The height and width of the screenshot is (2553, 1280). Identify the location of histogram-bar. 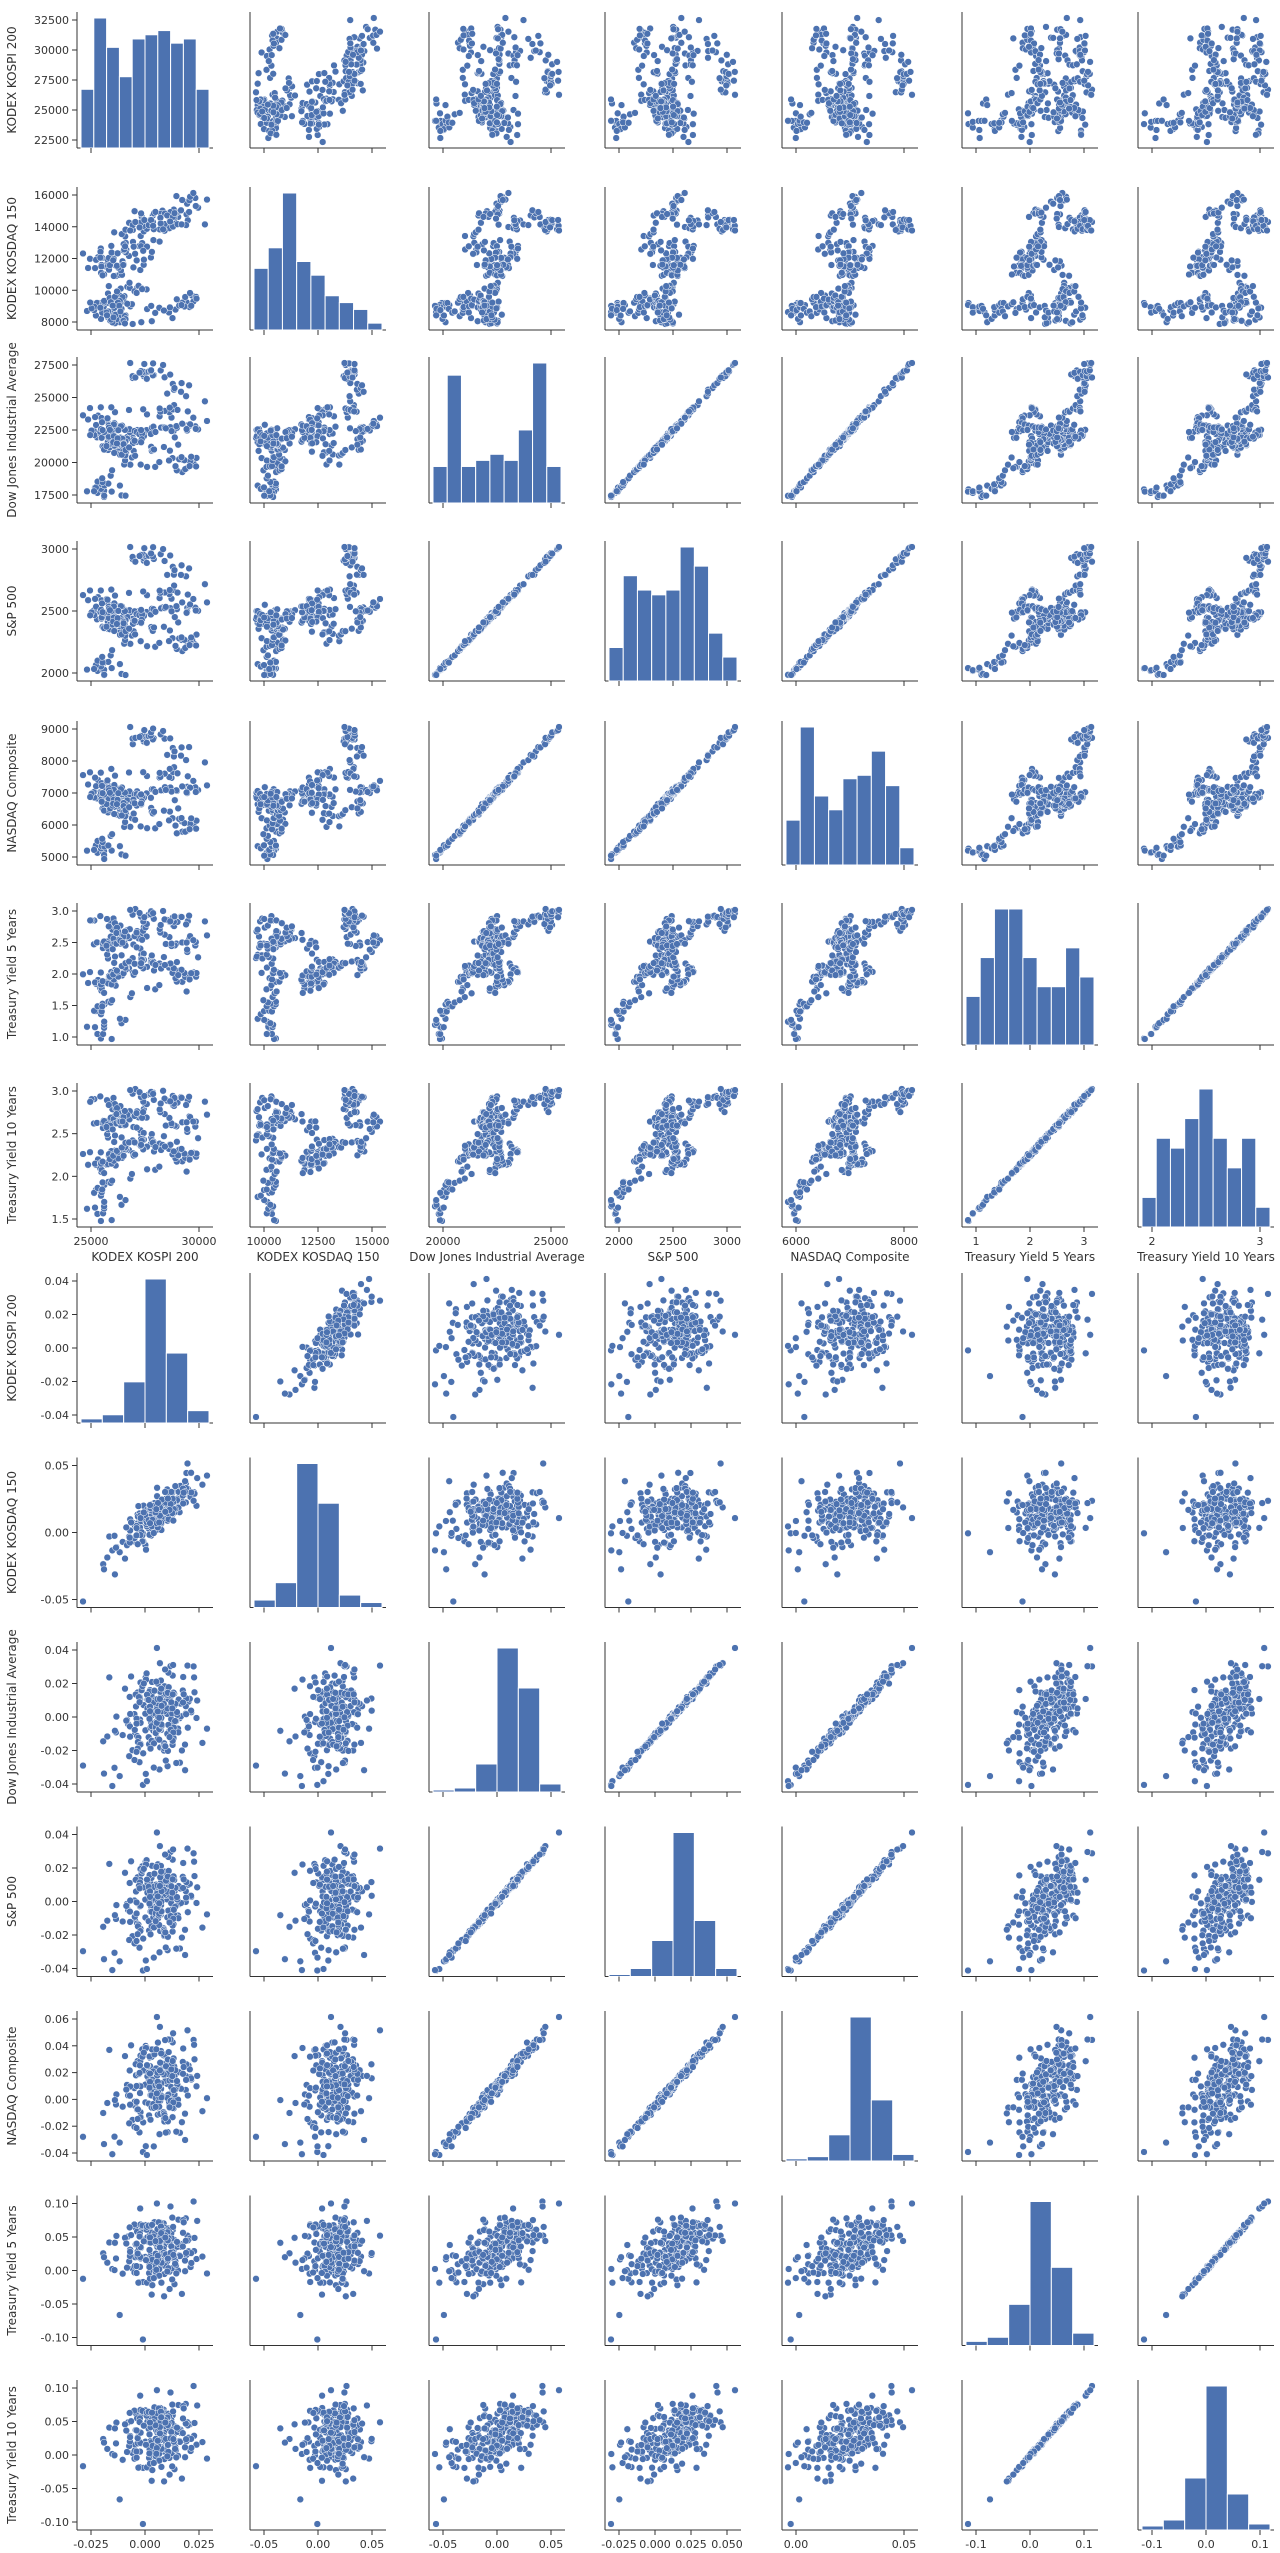
(177, 95).